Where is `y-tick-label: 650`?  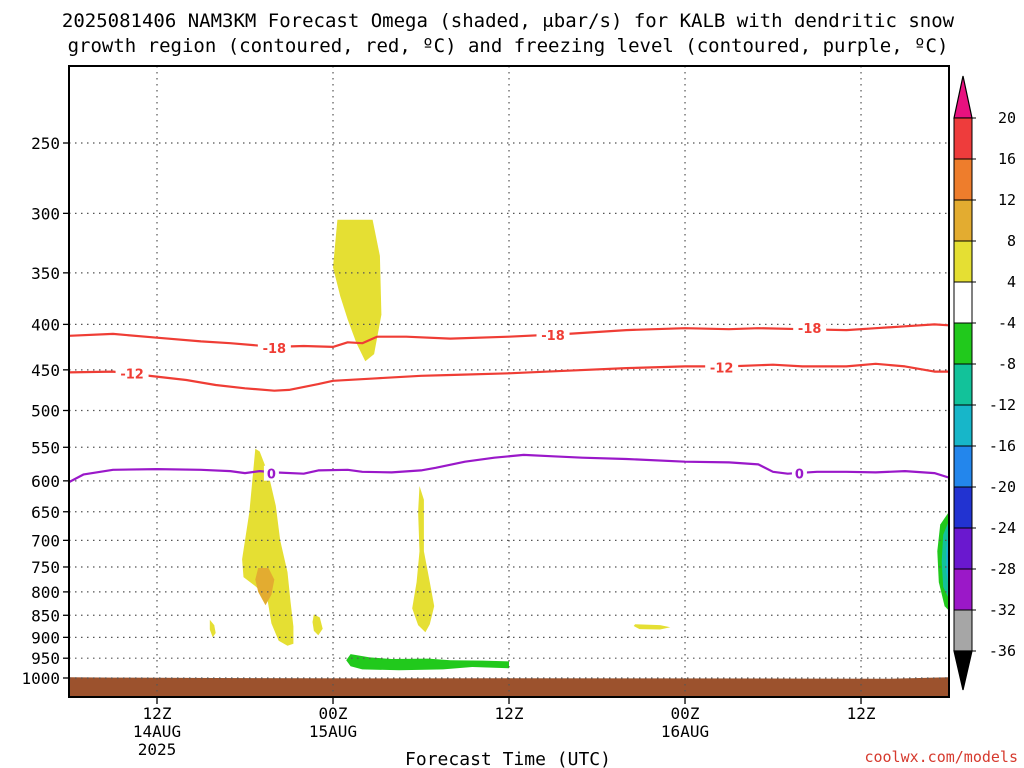 y-tick-label: 650 is located at coordinates (45, 512).